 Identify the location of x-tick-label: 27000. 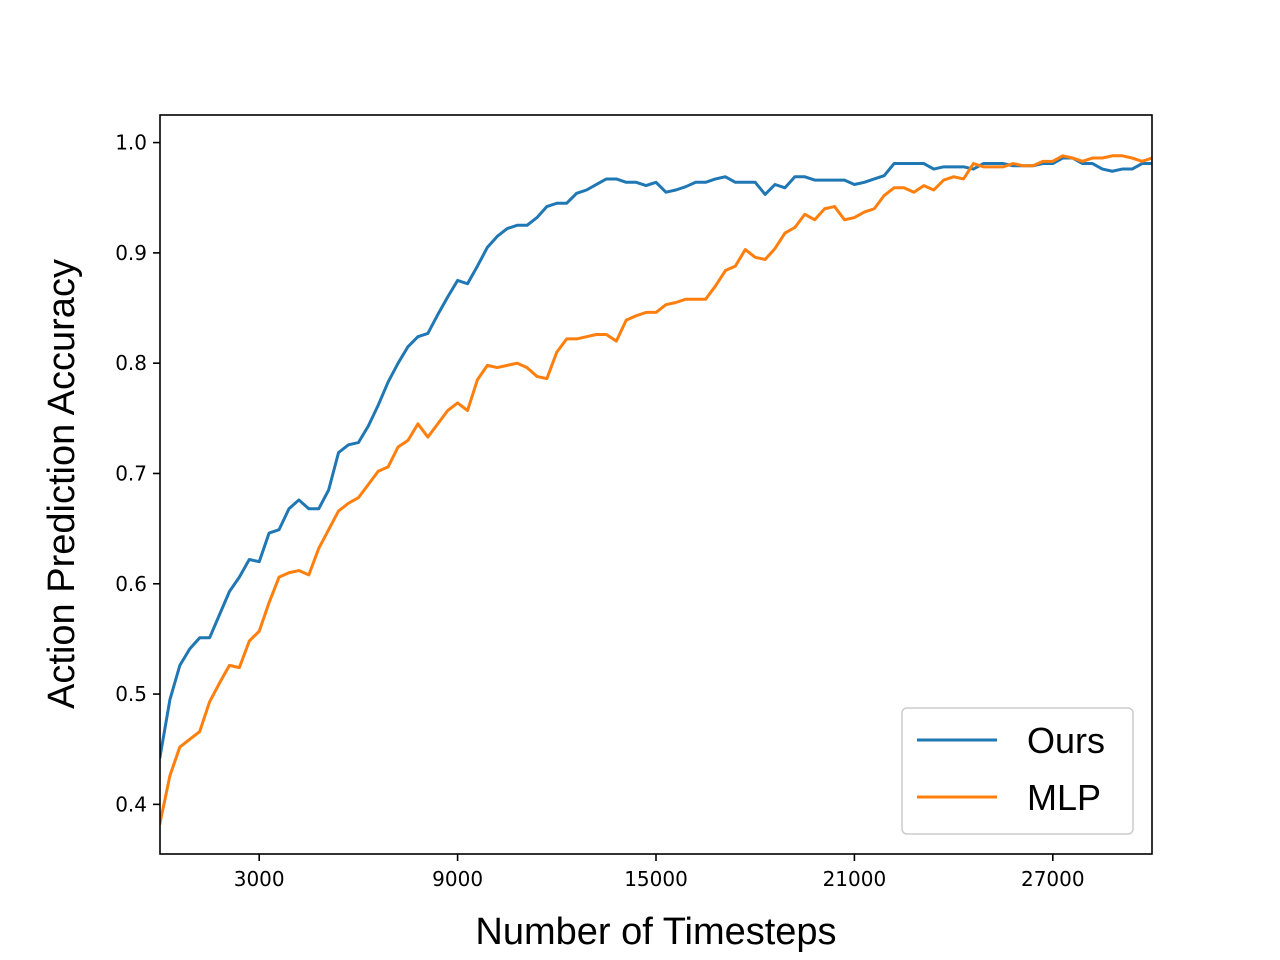
(1053, 879).